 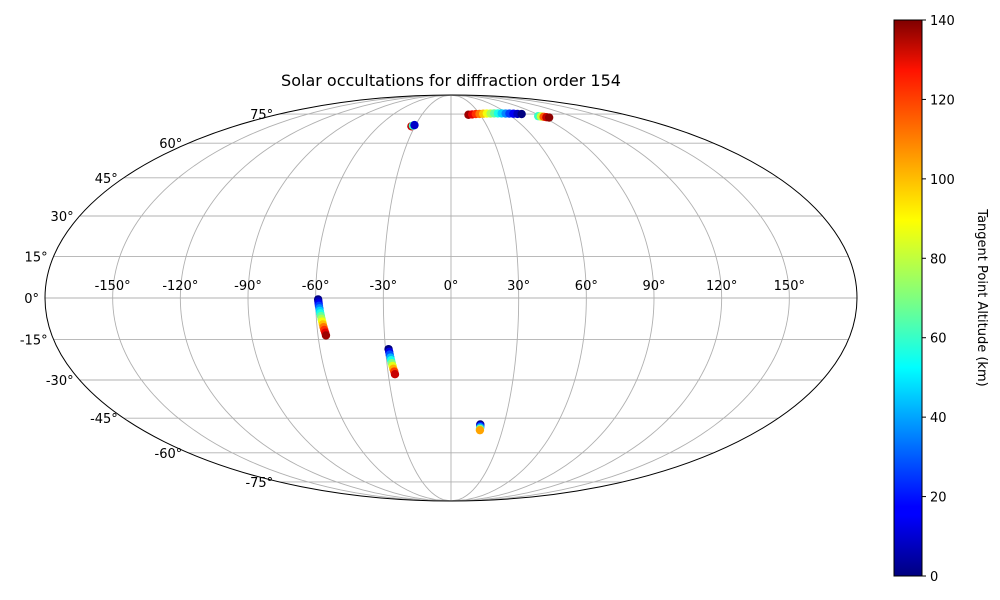 I want to click on latitude-tick-label: -15°, so click(x=34, y=341).